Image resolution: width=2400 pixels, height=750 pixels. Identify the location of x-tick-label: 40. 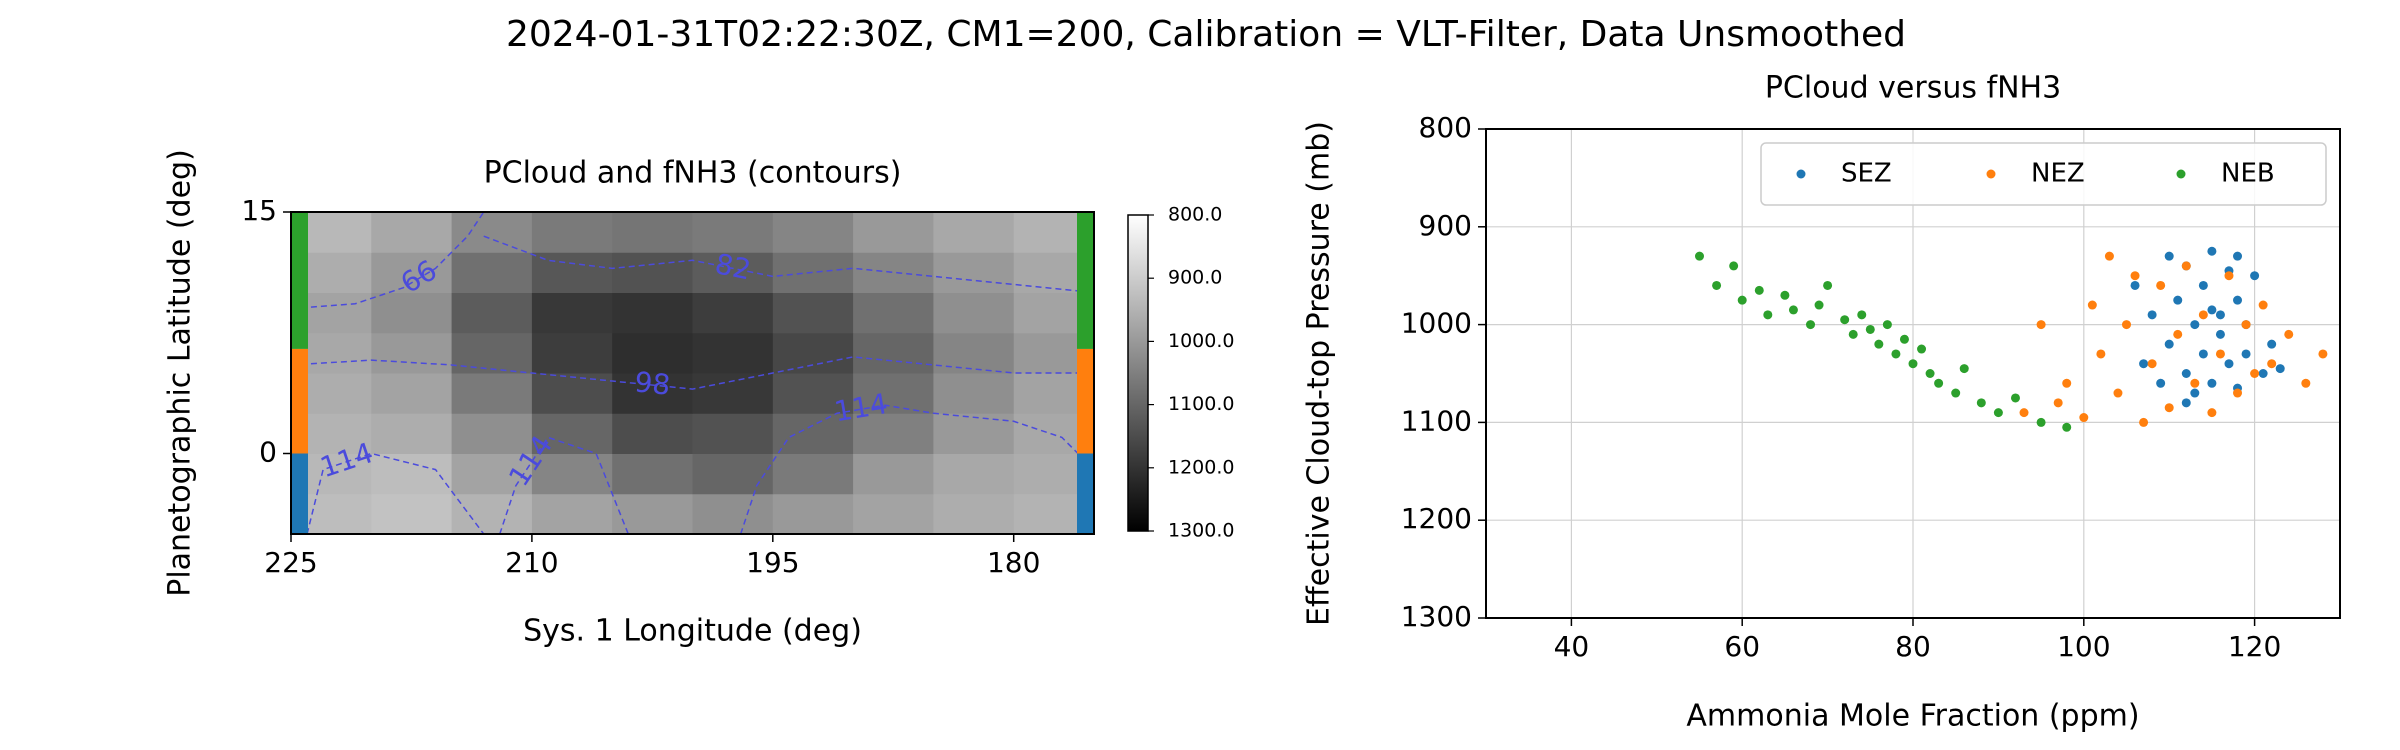
(1572, 646).